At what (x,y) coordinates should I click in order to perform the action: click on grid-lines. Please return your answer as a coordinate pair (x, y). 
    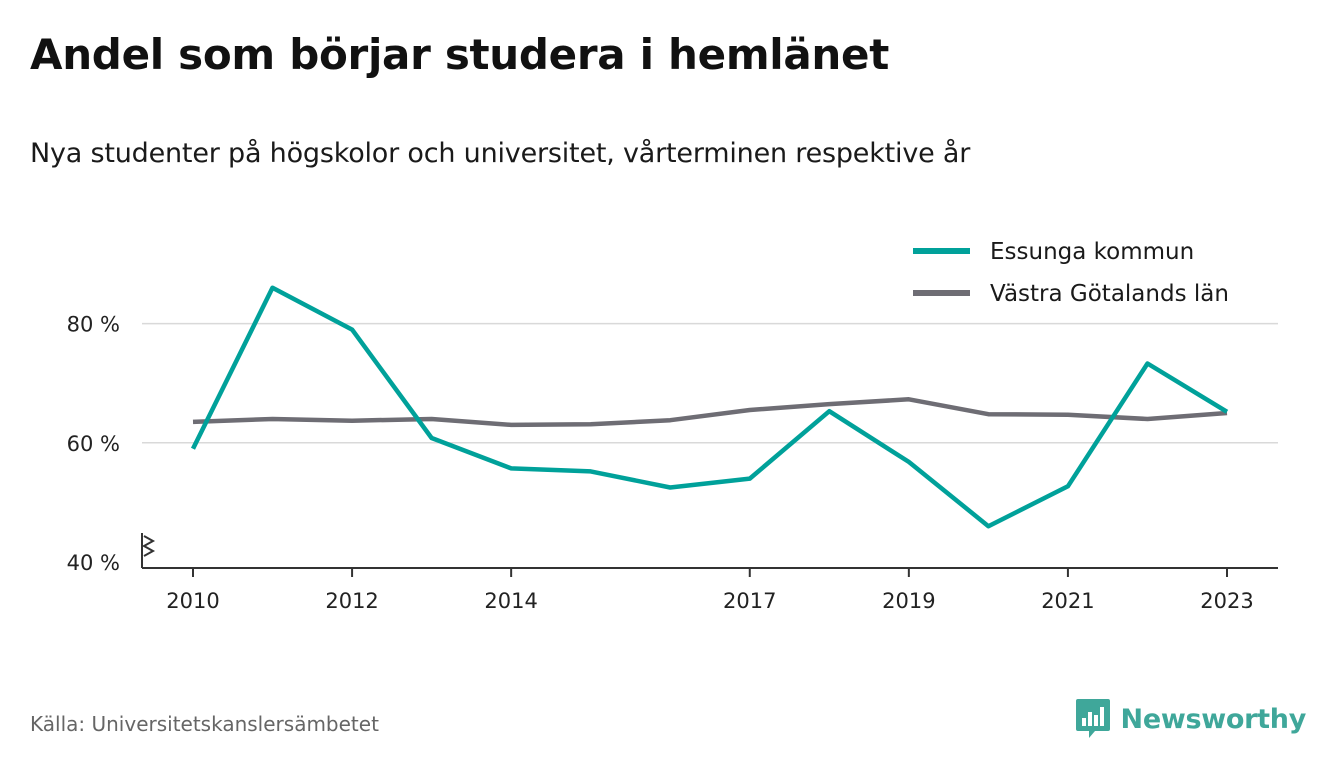
    Looking at the image, I should click on (710, 383).